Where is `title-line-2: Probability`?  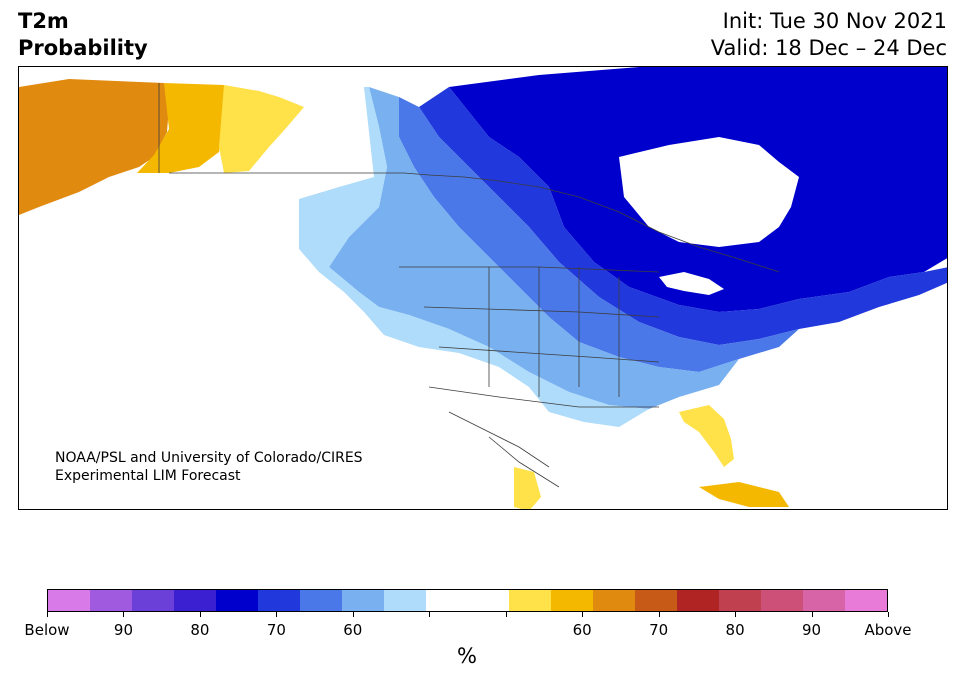
title-line-2: Probability is located at coordinates (83, 48).